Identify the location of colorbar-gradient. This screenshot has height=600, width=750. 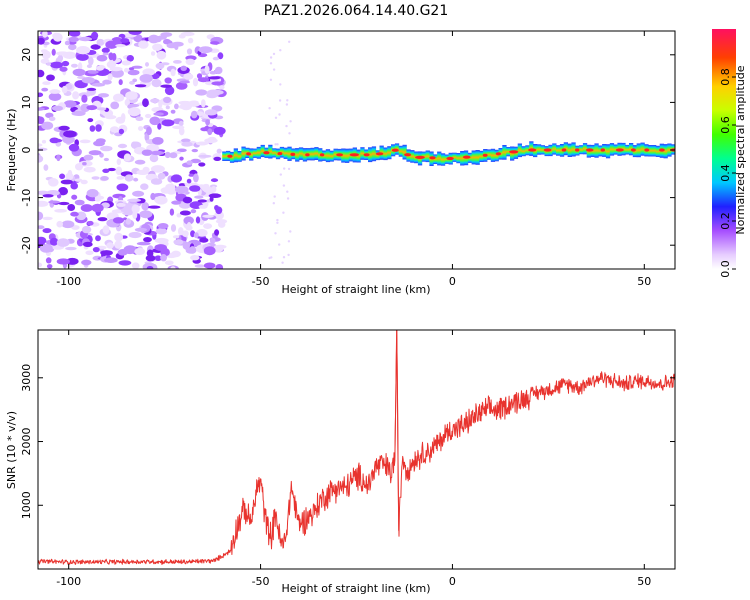
(724, 149).